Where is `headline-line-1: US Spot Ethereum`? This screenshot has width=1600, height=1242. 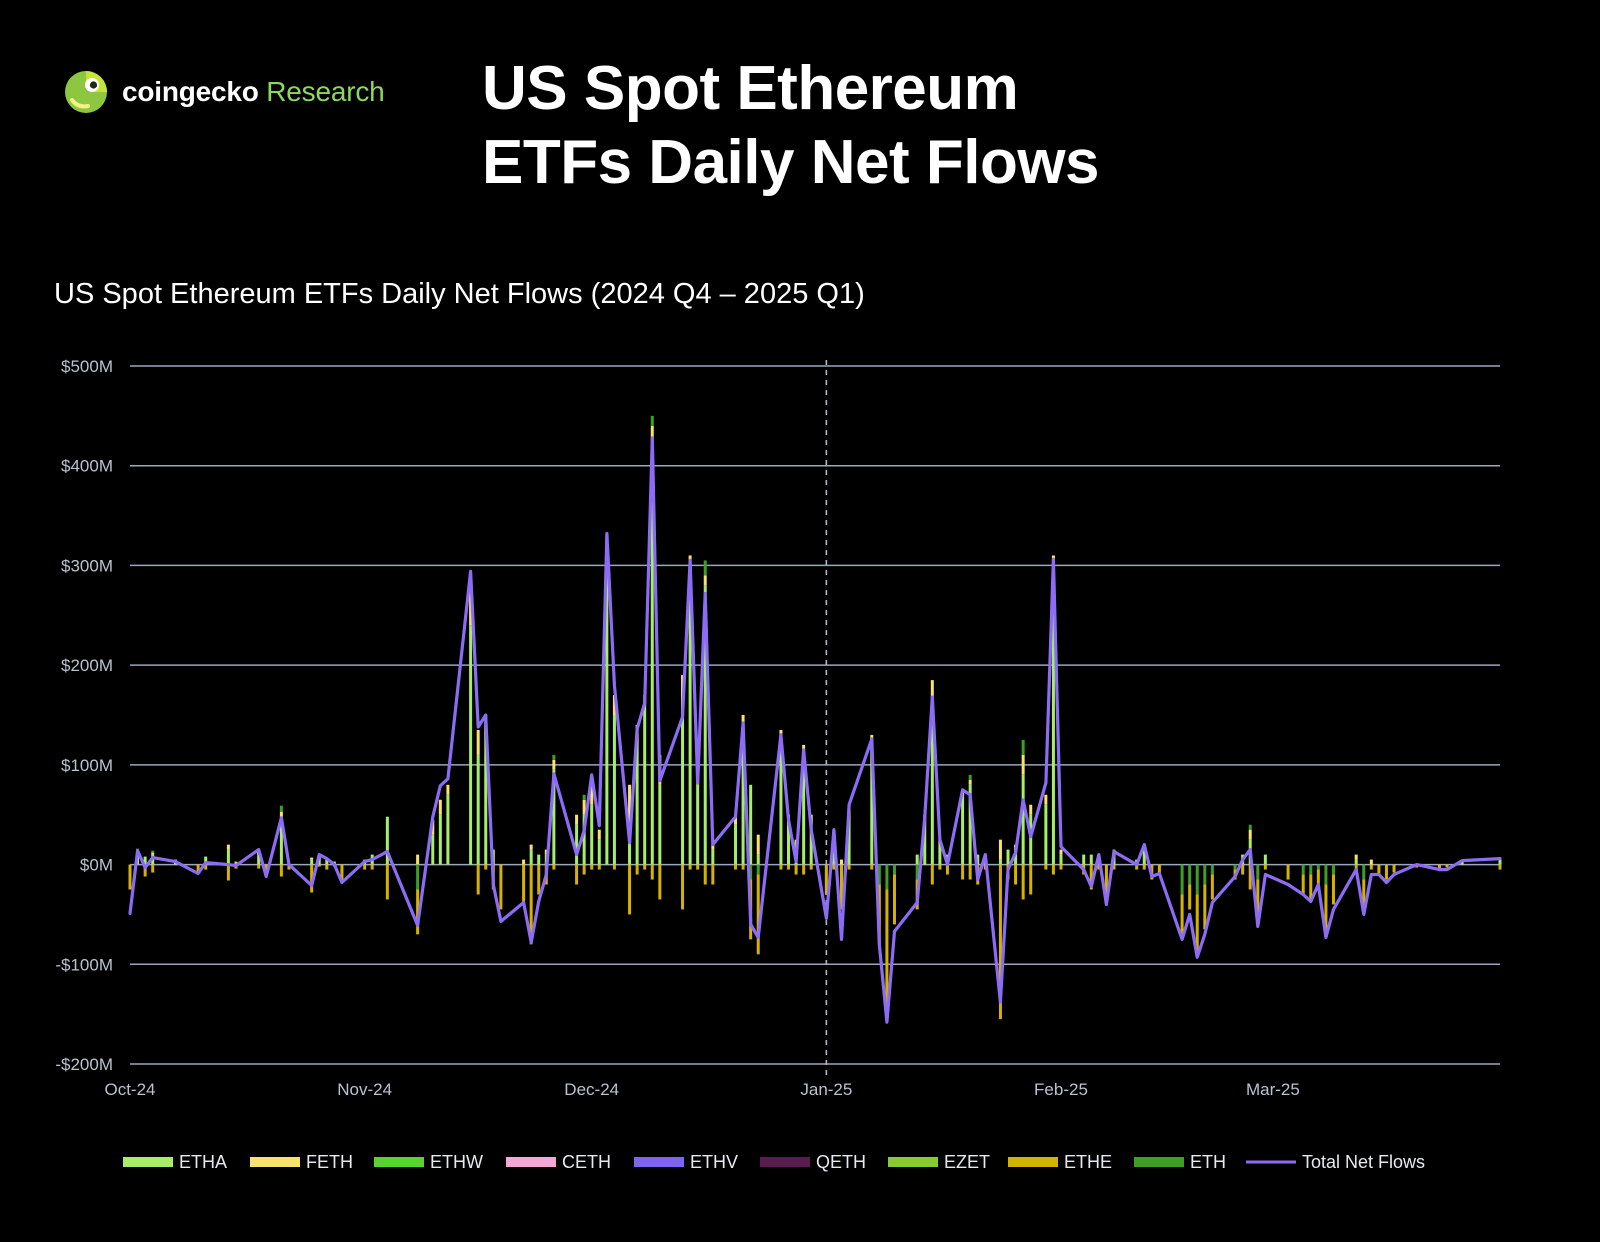 headline-line-1: US Spot Ethereum is located at coordinates (750, 88).